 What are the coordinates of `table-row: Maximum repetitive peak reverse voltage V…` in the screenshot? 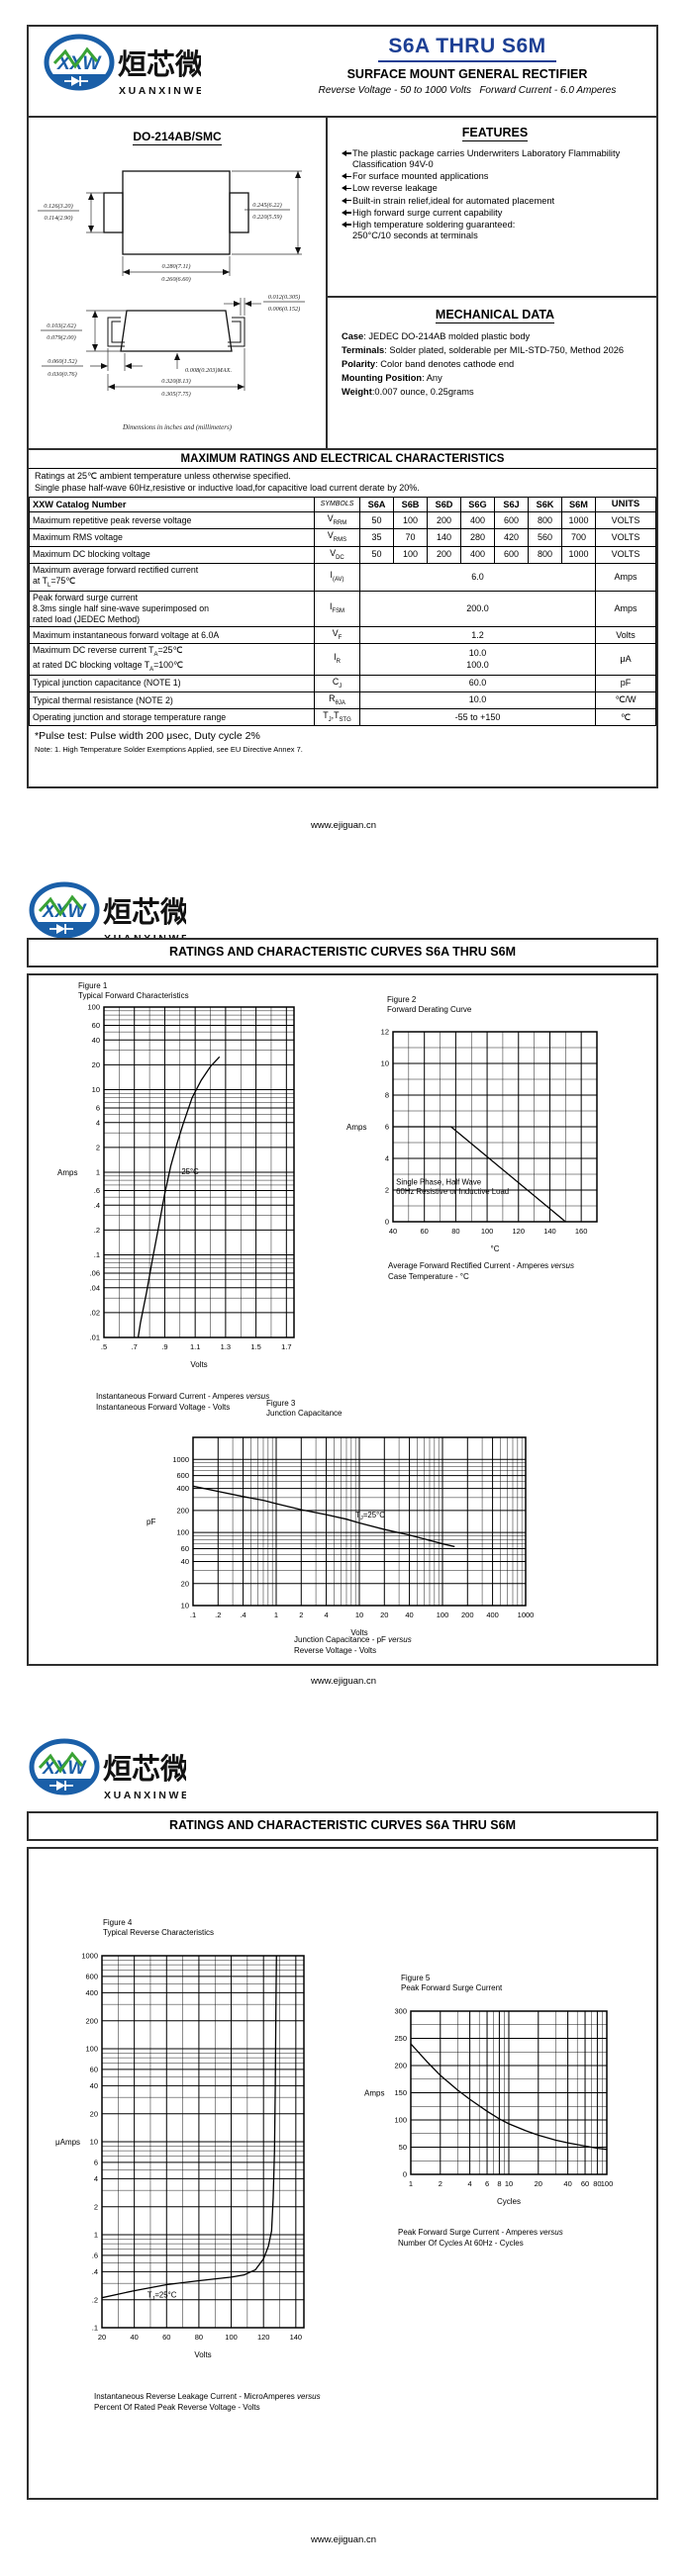 It's located at (342, 521).